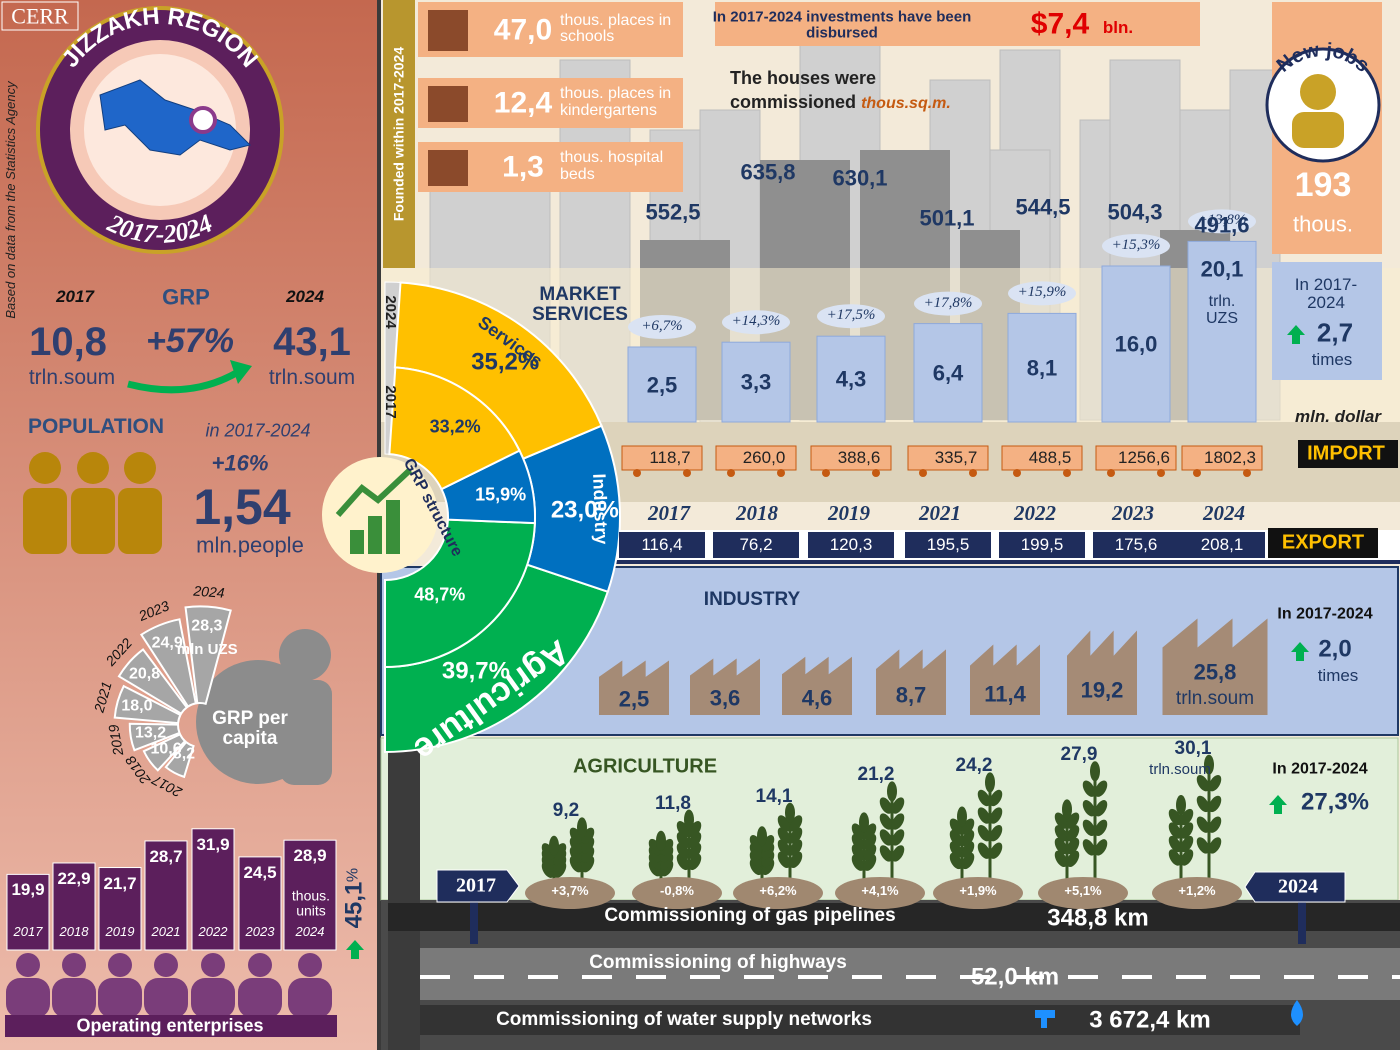 This screenshot has height=1050, width=1400. Describe the element at coordinates (1102, 690) in the screenshot. I see `industry-value: 19,2` at that location.